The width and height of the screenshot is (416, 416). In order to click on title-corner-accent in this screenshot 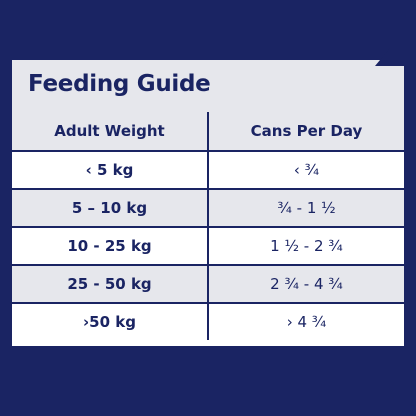, I will do `click(395, 57)`.